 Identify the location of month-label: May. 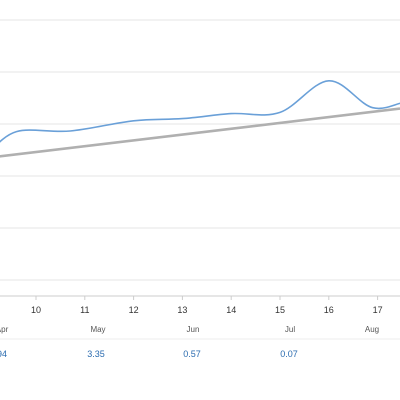
(97, 329).